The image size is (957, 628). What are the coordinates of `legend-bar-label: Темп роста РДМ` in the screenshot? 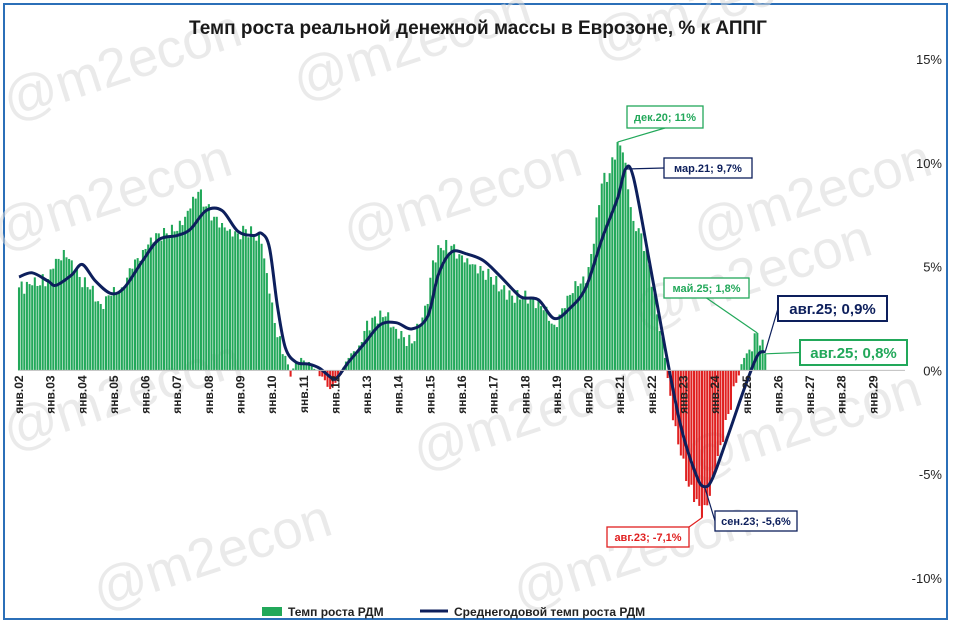 It's located at (336, 612).